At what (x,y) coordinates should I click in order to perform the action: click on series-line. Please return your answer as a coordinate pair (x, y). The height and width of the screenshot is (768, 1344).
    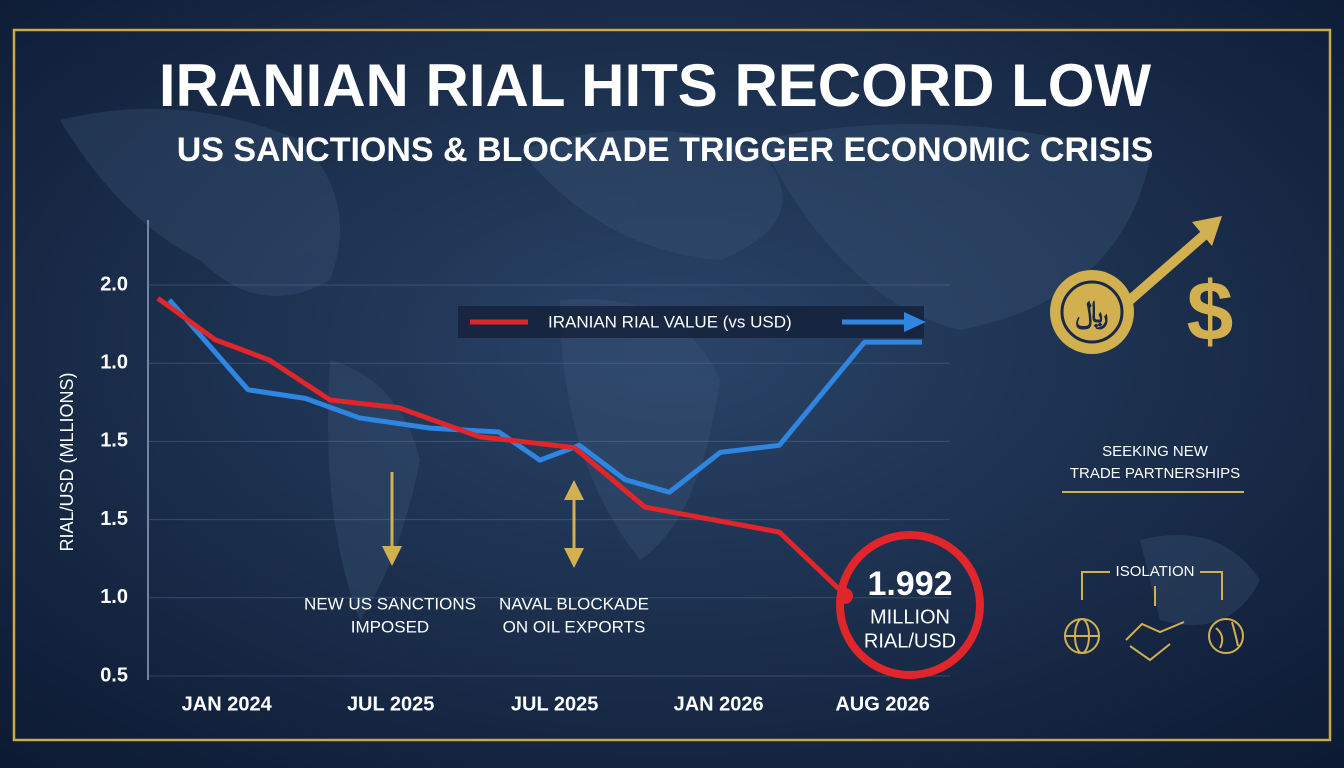
    Looking at the image, I should click on (544, 396).